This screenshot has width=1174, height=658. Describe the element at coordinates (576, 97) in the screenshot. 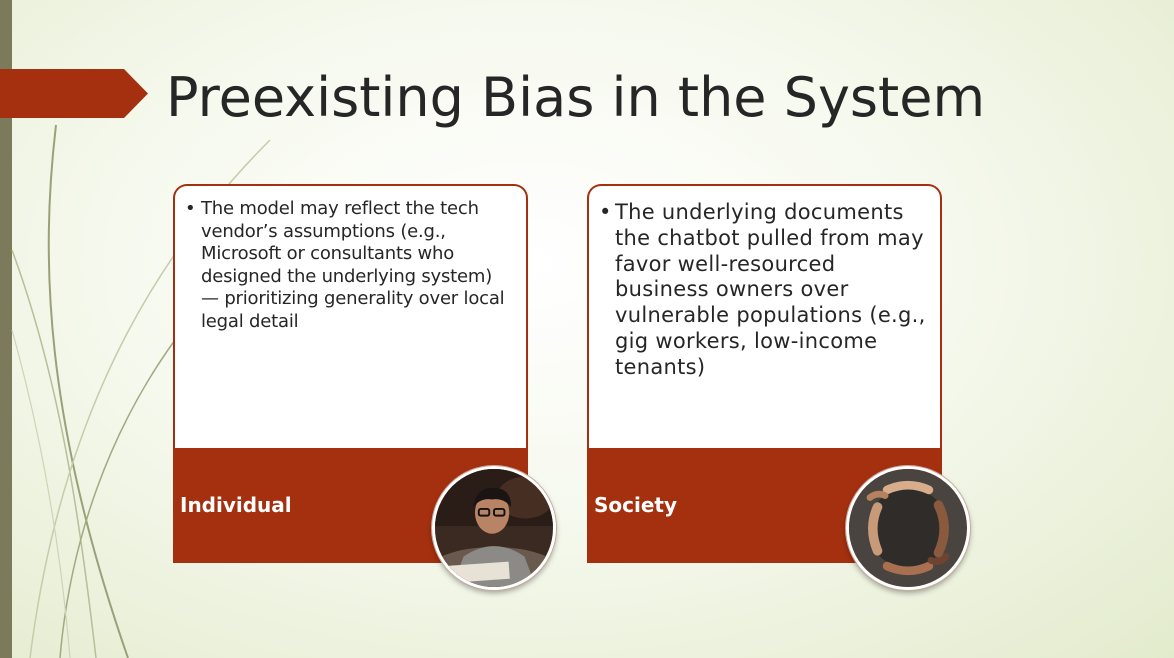

I see `slide-title: Preexisting Bias in the System` at that location.